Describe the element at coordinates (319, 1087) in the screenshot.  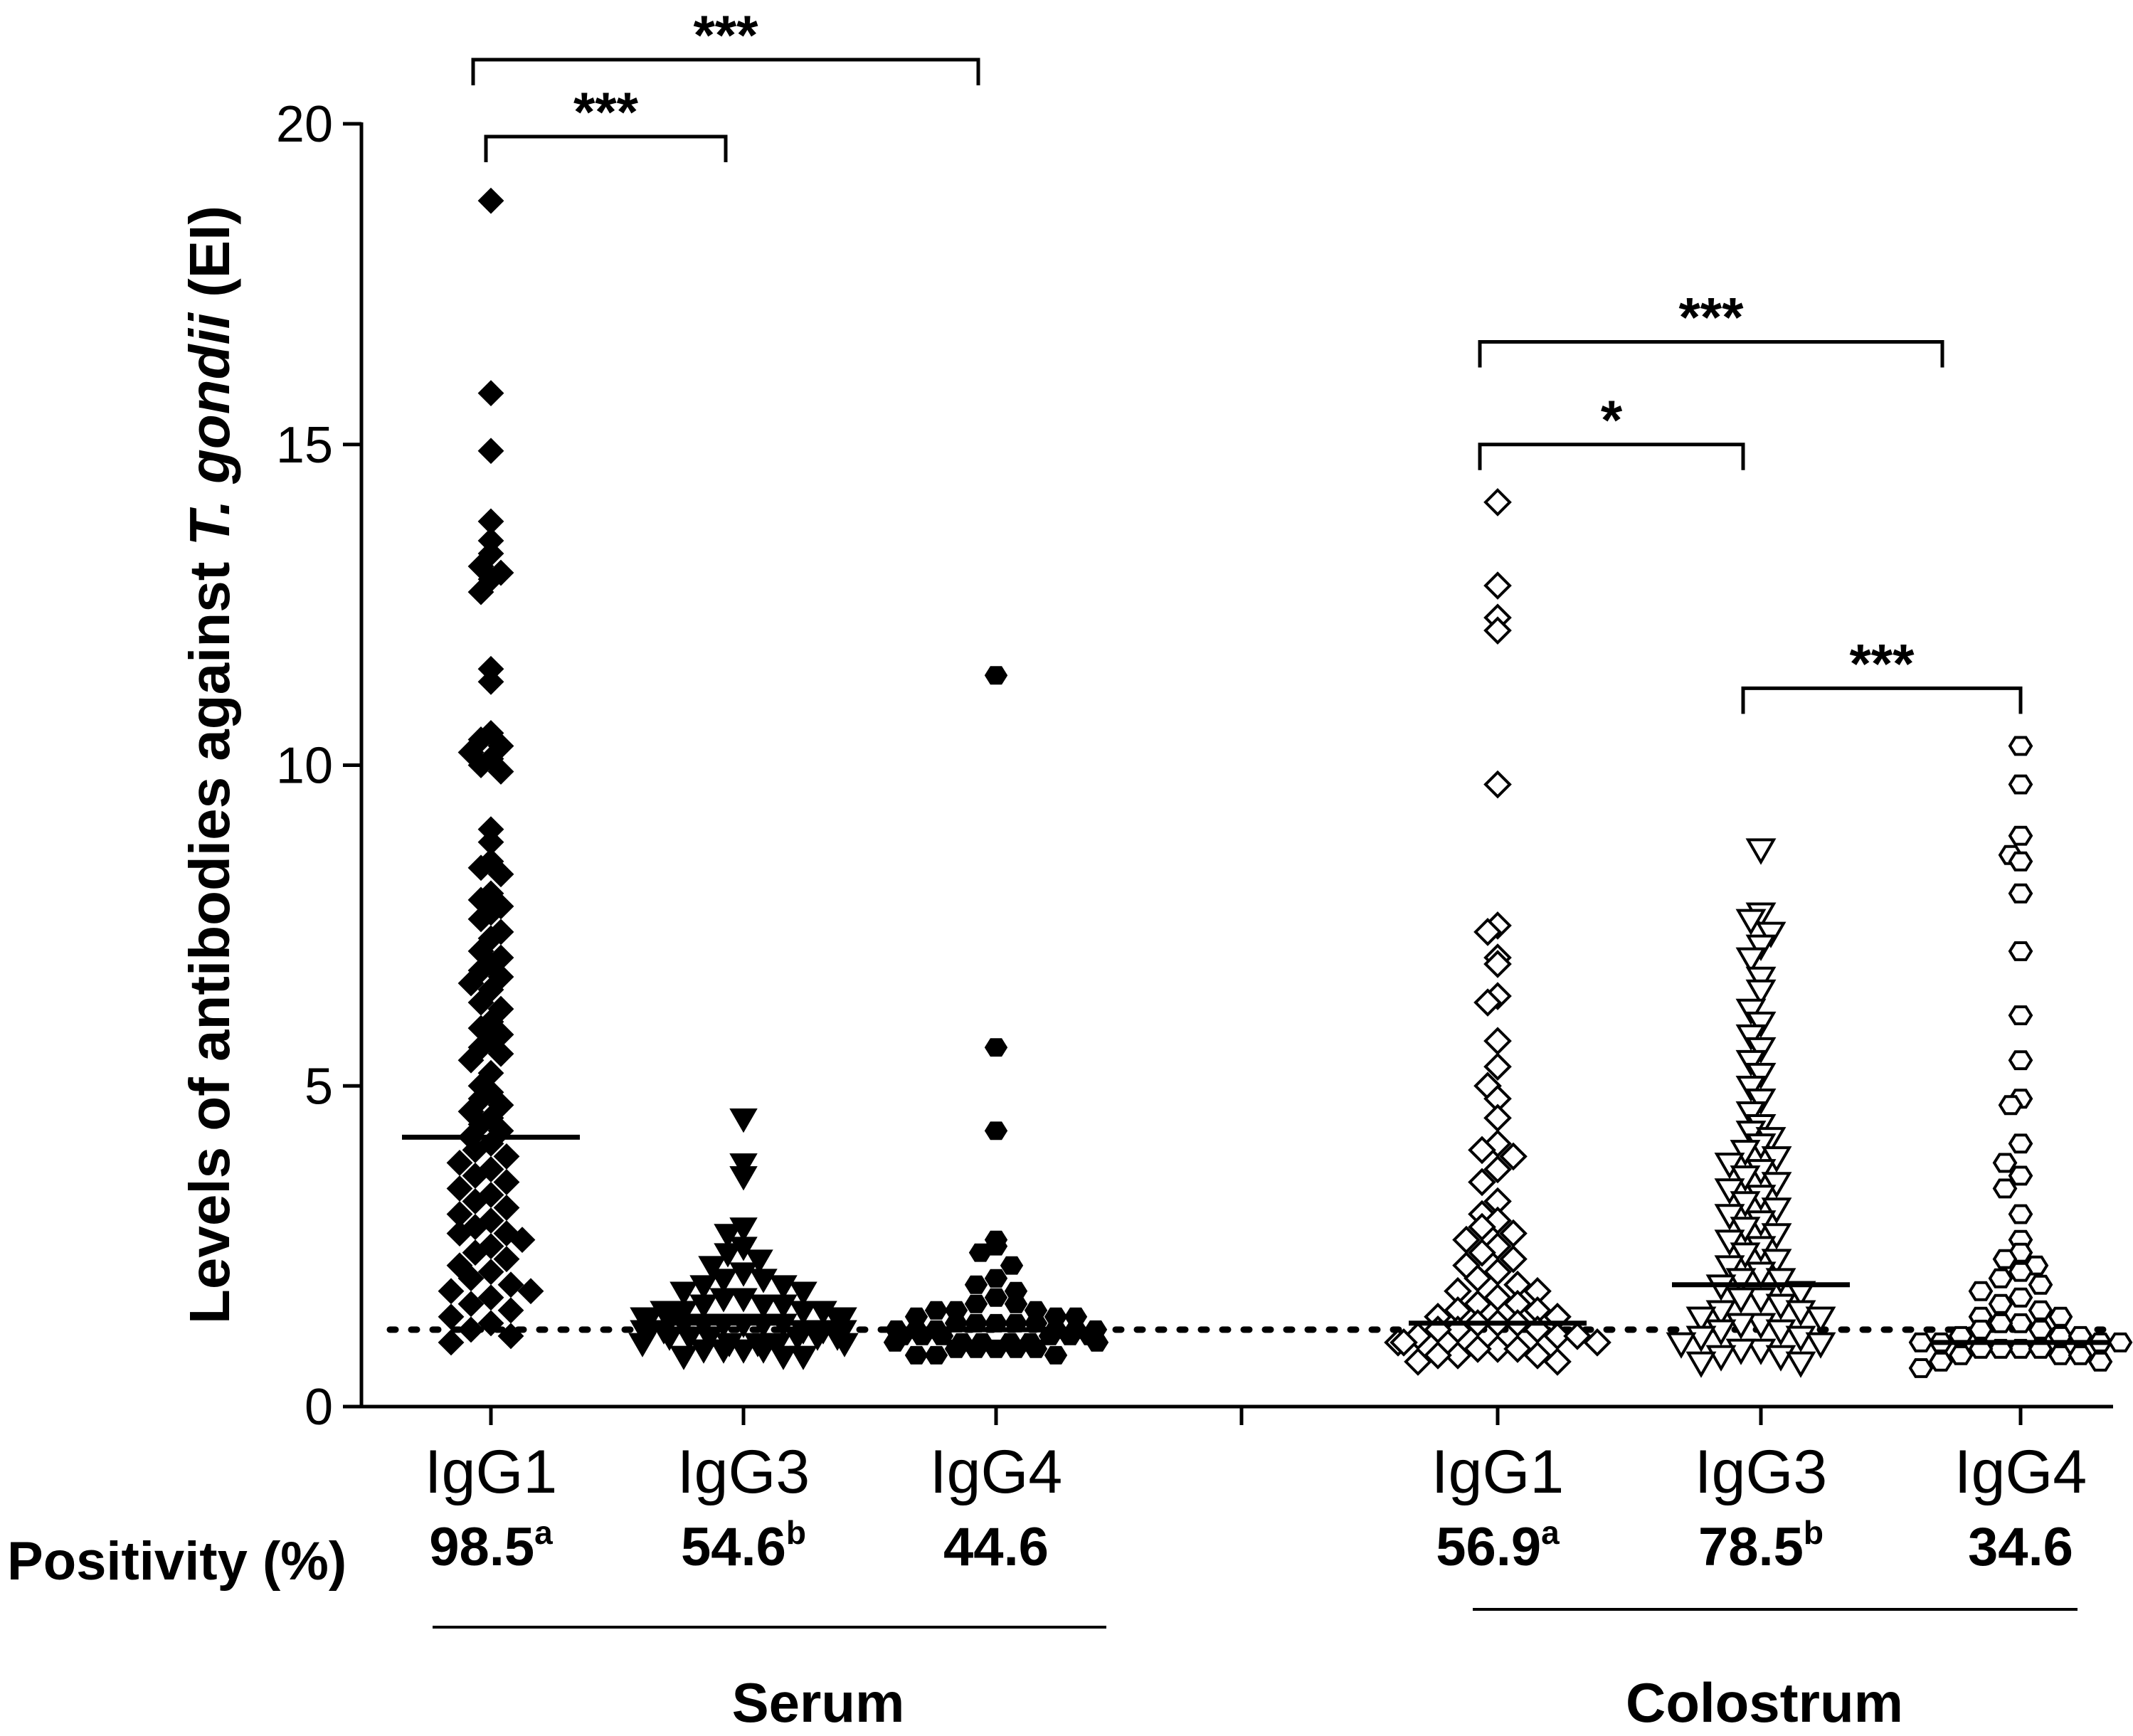
I see `y-tick-label: 5` at that location.